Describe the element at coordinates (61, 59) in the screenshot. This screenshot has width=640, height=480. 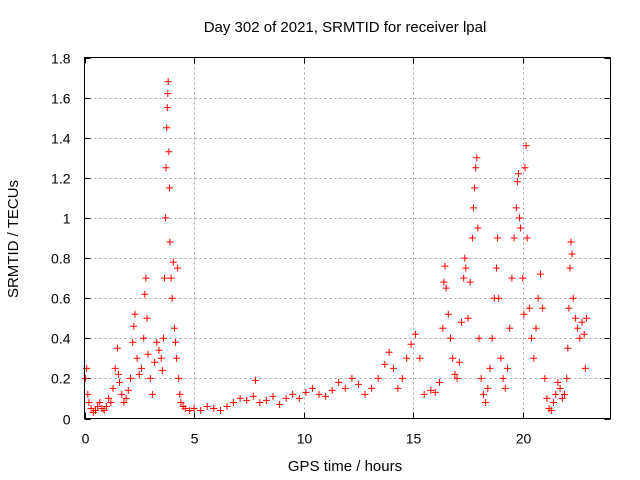
I see `y-tick-label: 1.8` at that location.